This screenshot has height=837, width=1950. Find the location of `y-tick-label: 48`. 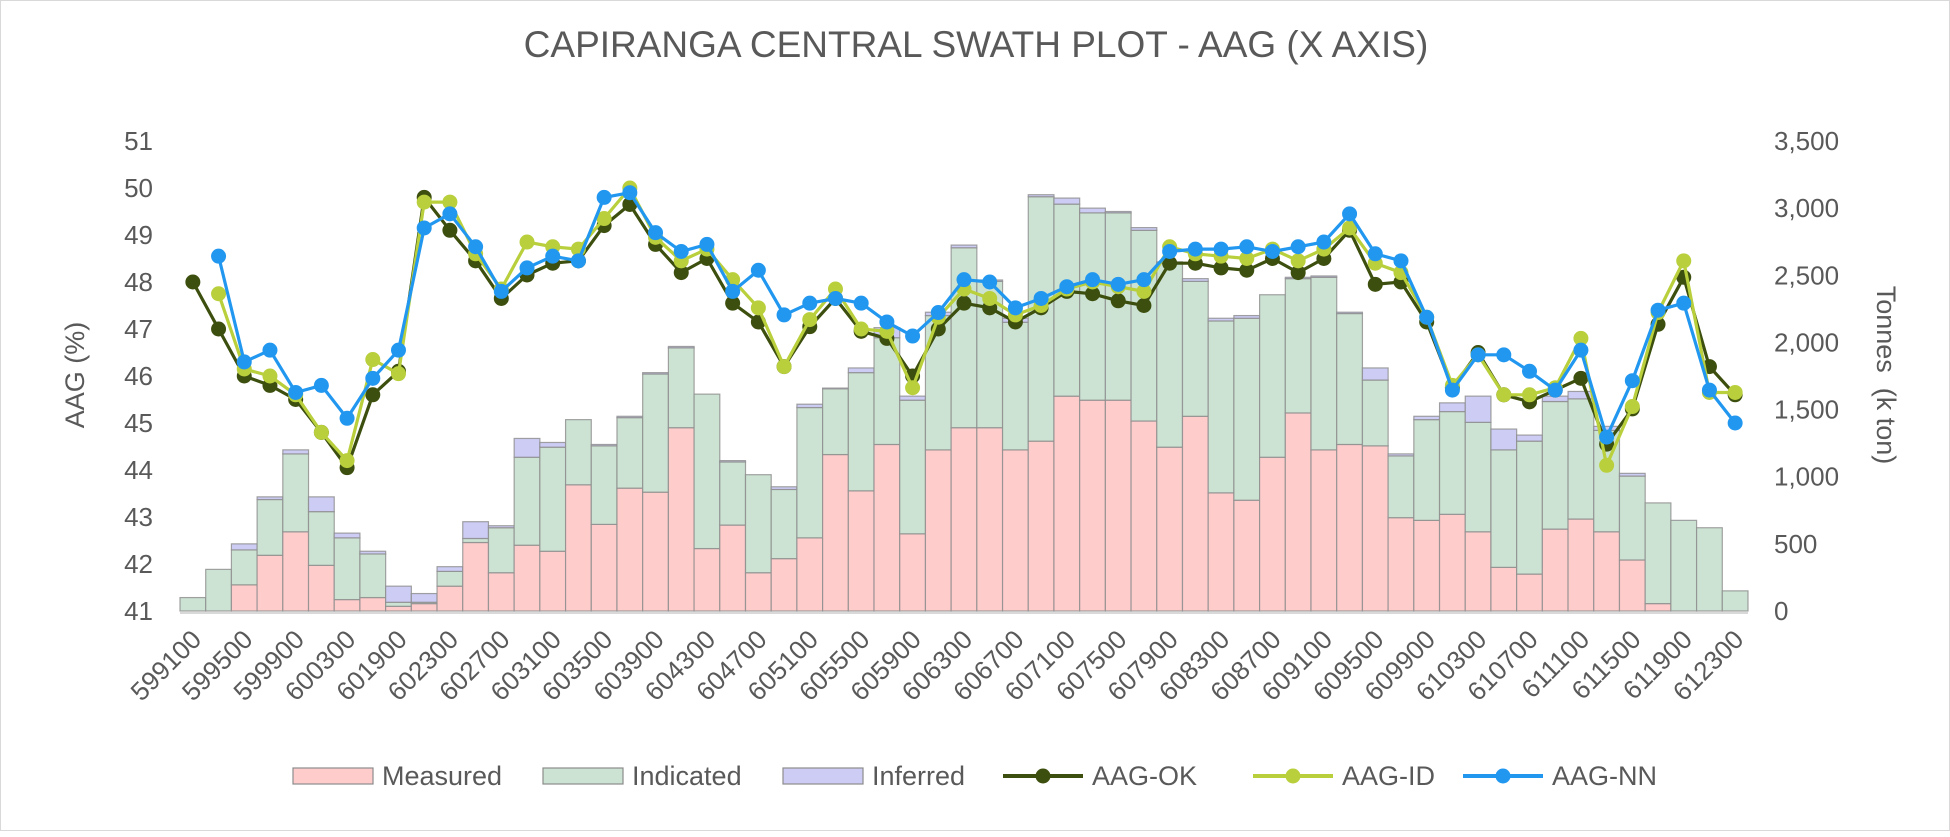

y-tick-label: 48 is located at coordinates (138, 282).